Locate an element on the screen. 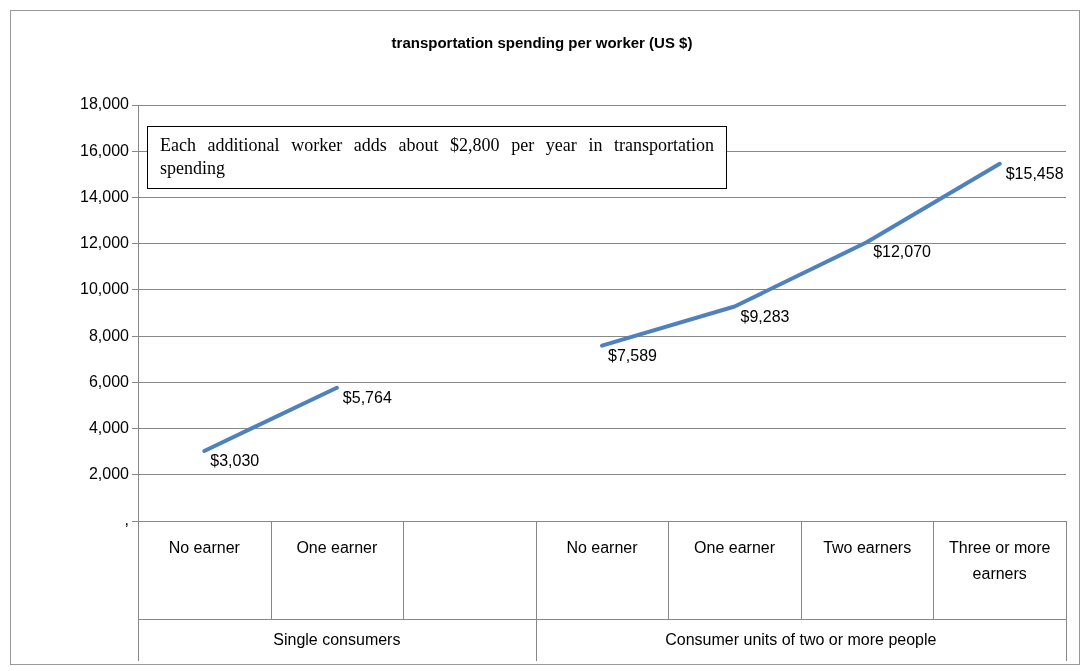 This screenshot has height=671, width=1084. data-label: $12,070 is located at coordinates (902, 252).